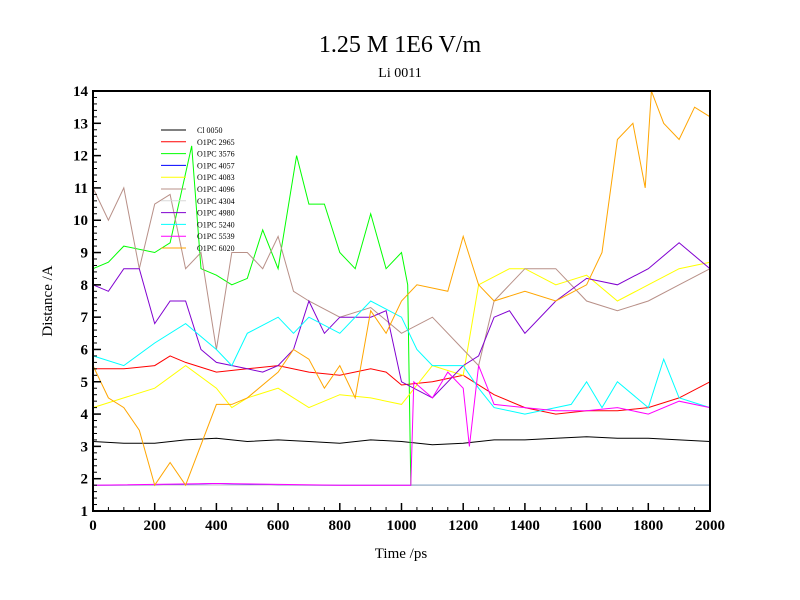 The width and height of the screenshot is (800, 600). Describe the element at coordinates (85, 286) in the screenshot. I see `y-tick-label: 8` at that location.